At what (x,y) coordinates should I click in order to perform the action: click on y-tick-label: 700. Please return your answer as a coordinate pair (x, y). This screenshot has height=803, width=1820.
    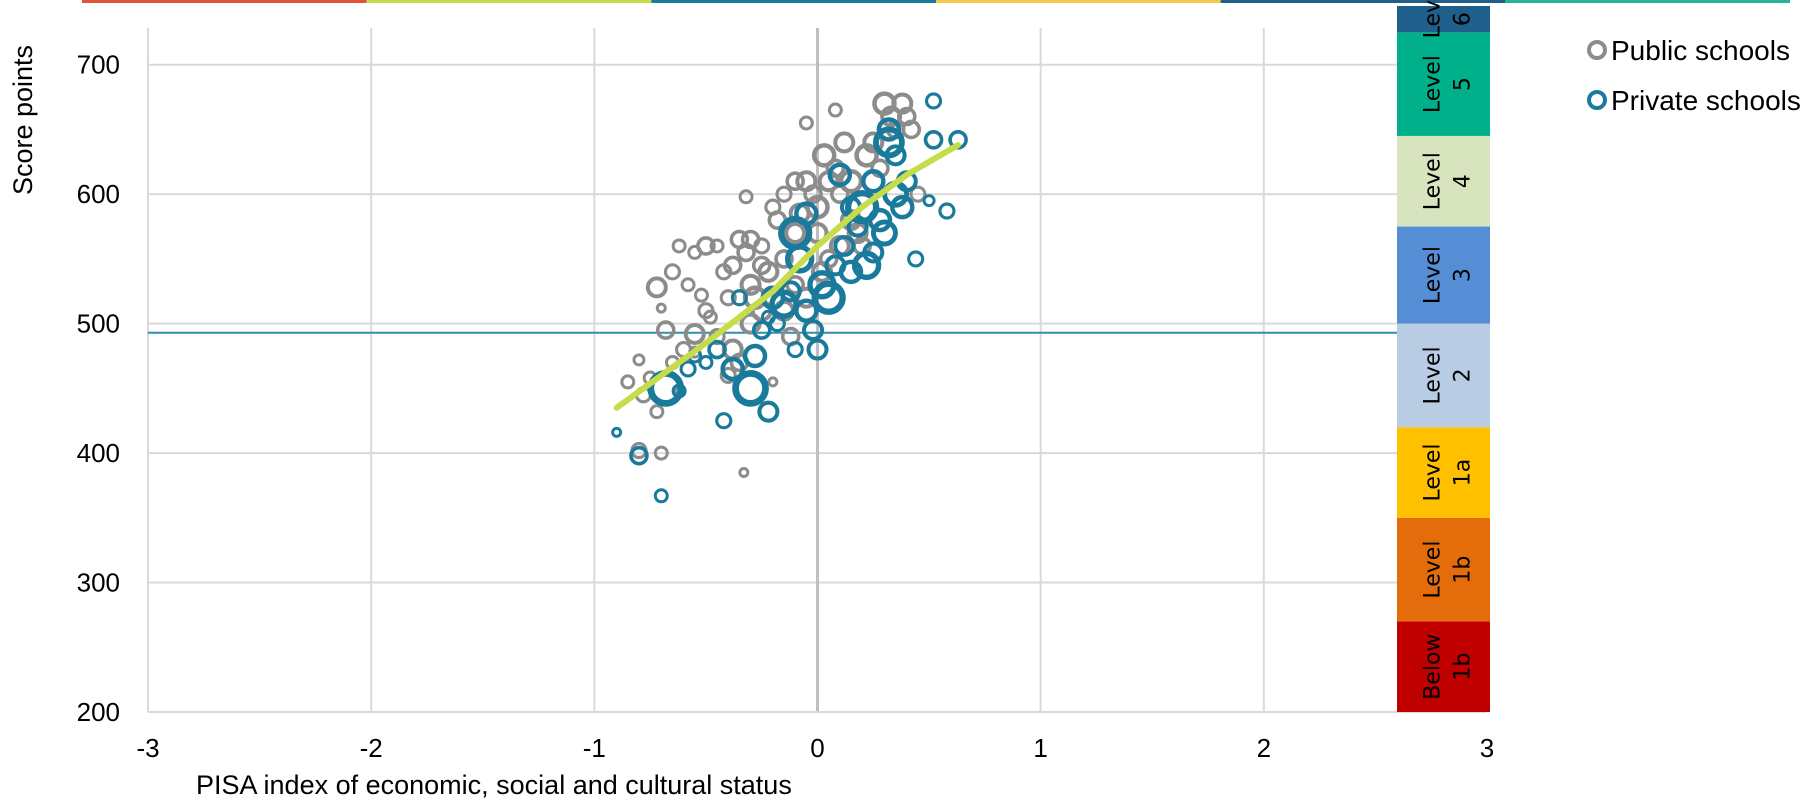
    Looking at the image, I should click on (98, 65).